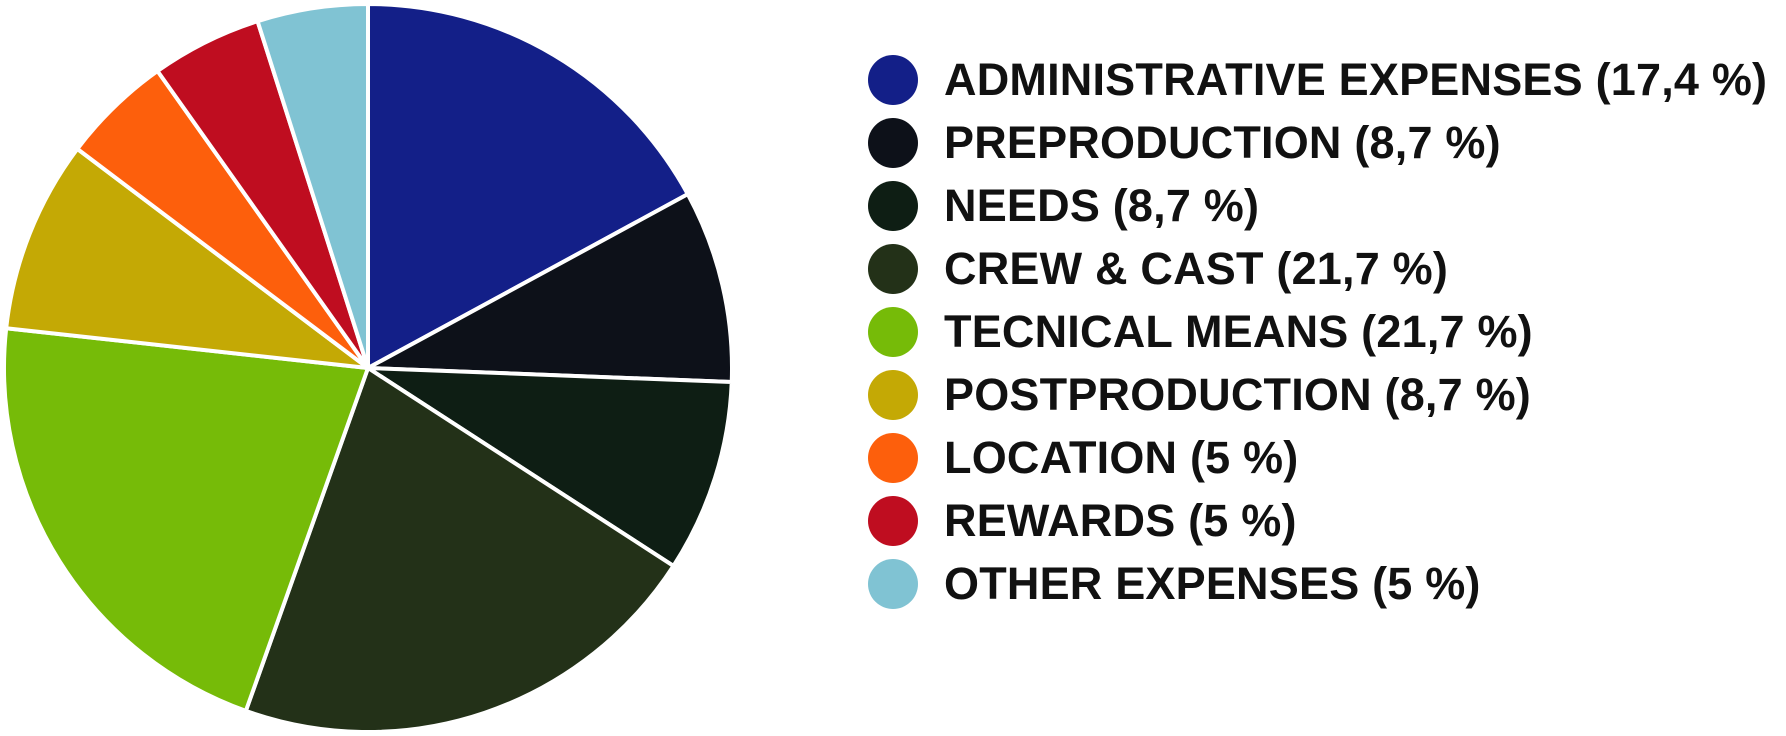 The height and width of the screenshot is (736, 1786). I want to click on legend-item: ADMINISTRATIVE EXPENSES (17,4 %), so click(1317, 79).